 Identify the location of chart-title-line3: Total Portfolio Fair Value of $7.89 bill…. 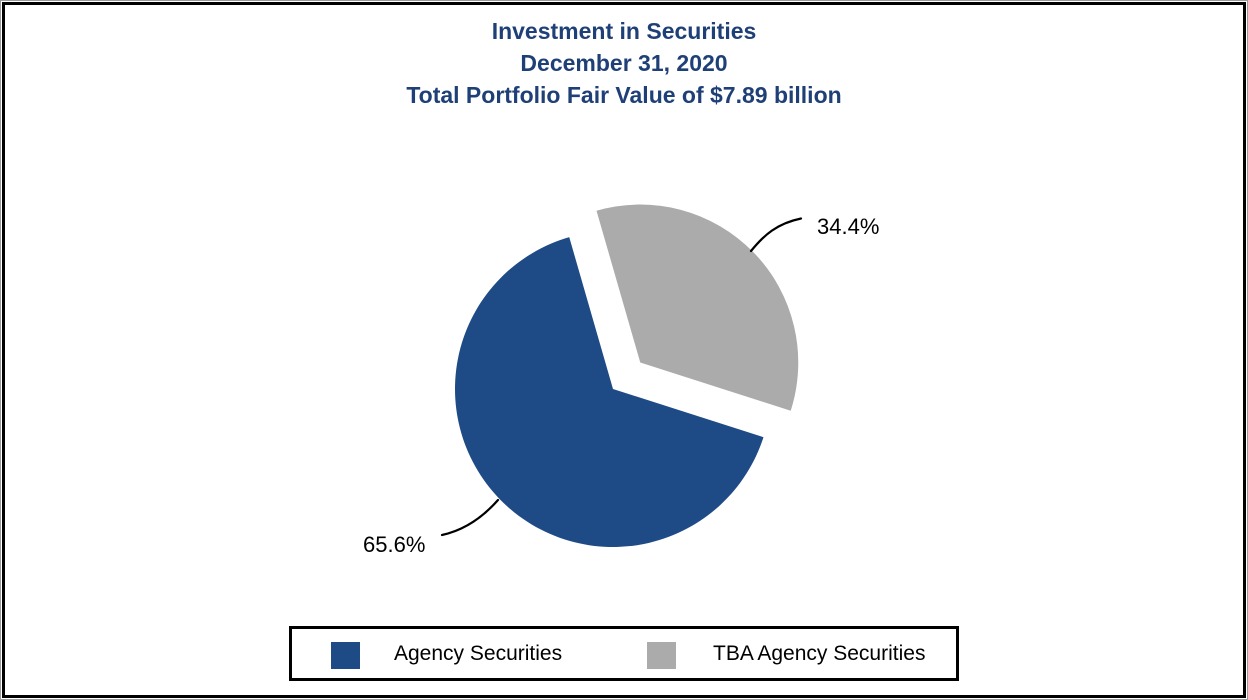
(624, 95).